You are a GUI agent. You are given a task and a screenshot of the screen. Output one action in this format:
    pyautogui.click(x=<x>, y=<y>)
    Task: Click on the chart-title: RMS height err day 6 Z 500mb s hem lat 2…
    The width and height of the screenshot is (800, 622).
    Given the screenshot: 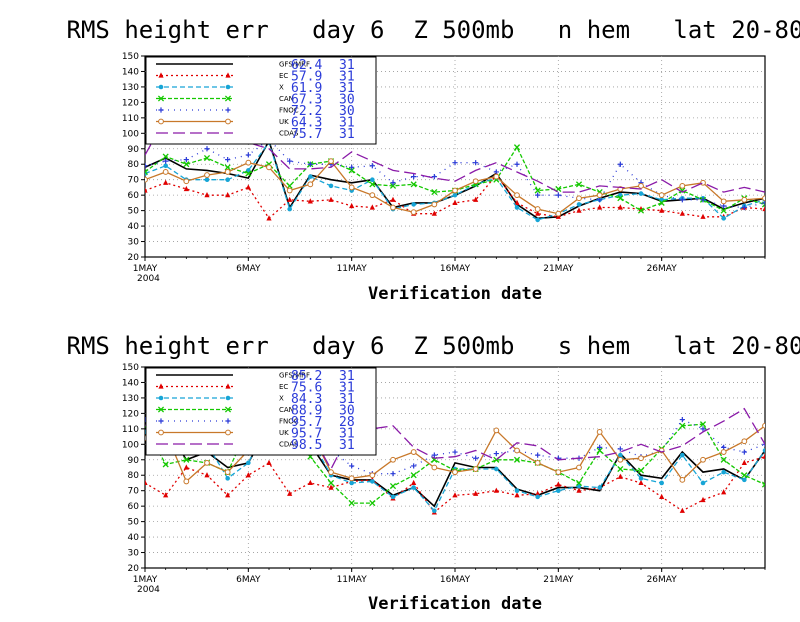 What is the action you would take?
    pyautogui.click(x=433, y=346)
    